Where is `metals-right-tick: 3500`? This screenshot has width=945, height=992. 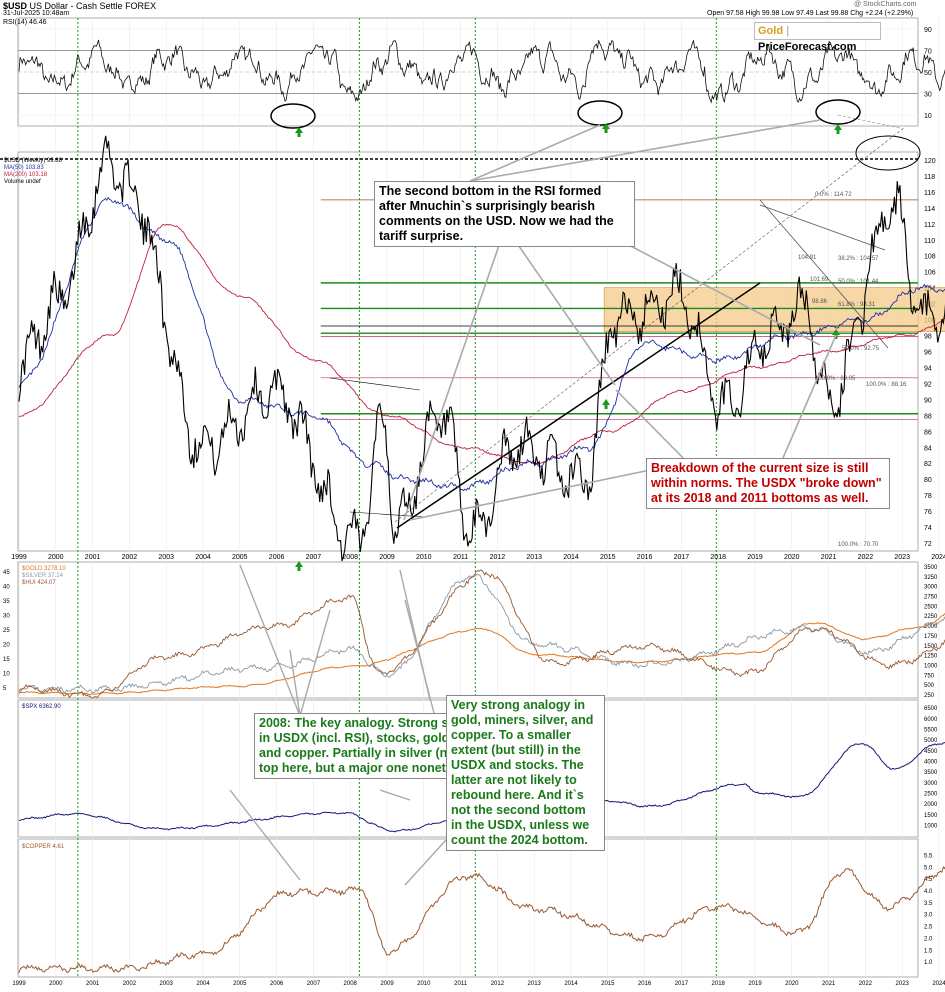
metals-right-tick: 3500 is located at coordinates (931, 568).